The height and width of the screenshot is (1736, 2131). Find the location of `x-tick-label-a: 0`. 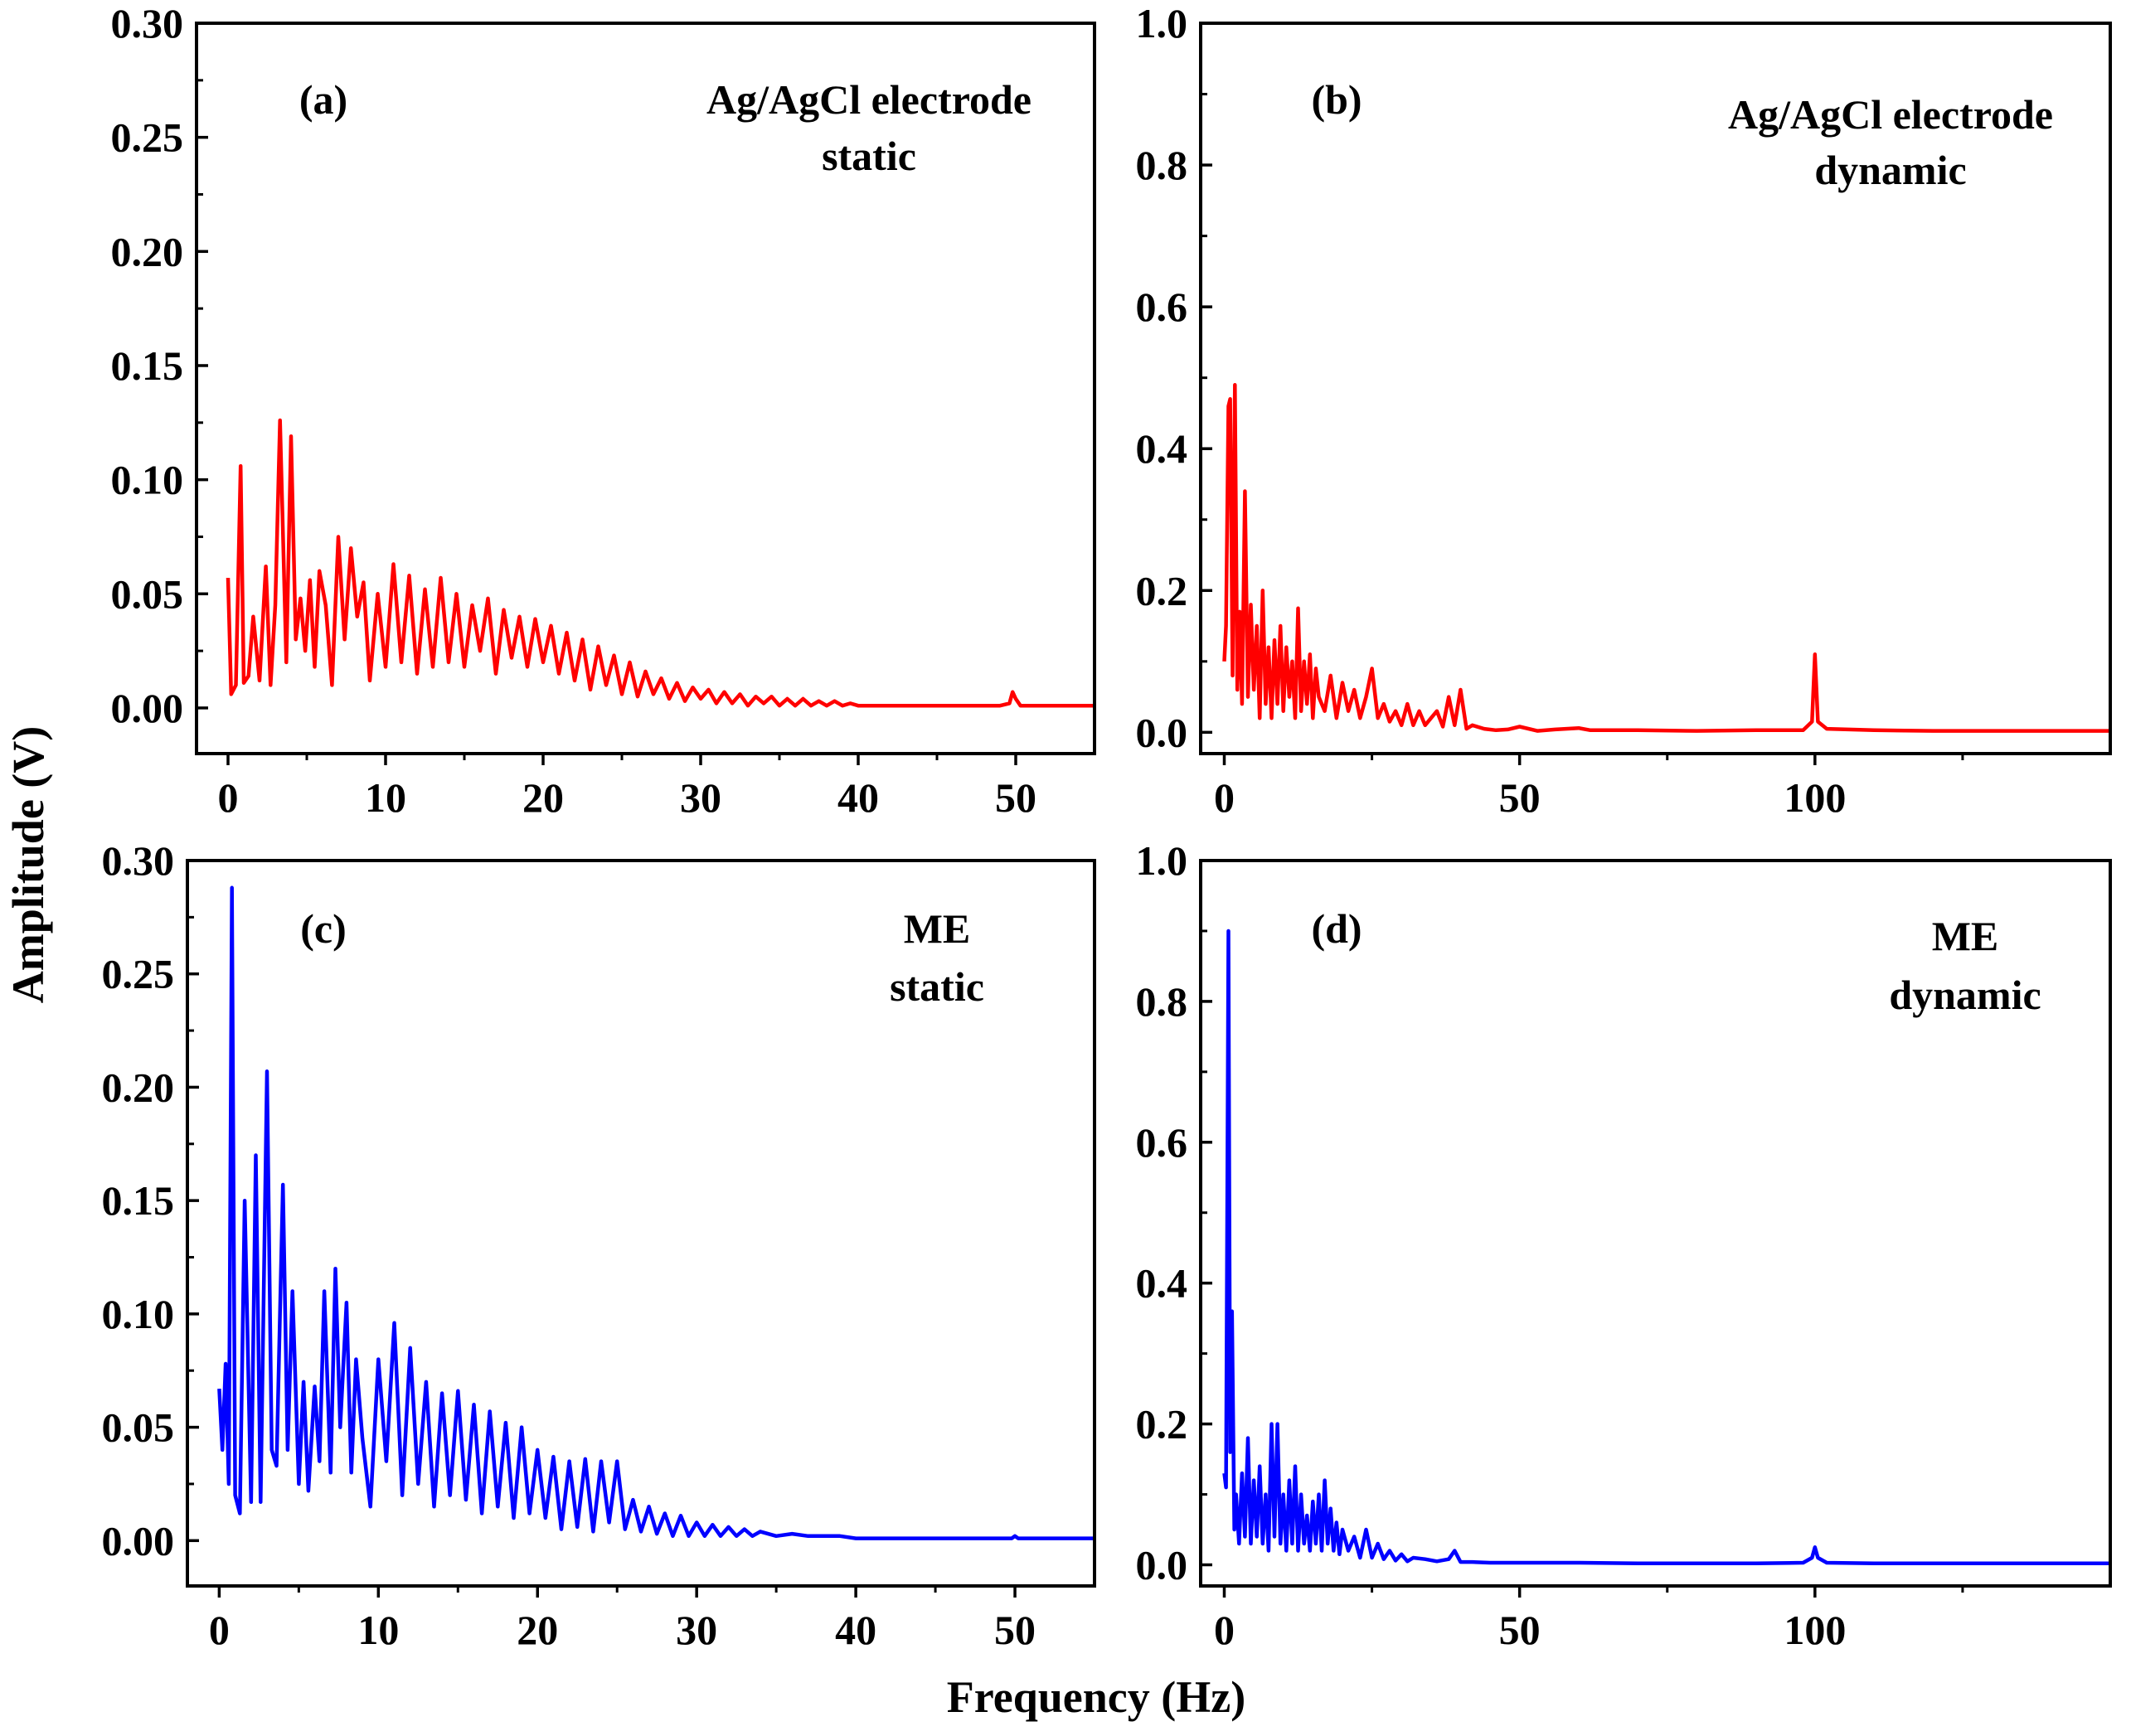

x-tick-label-a: 0 is located at coordinates (229, 797).